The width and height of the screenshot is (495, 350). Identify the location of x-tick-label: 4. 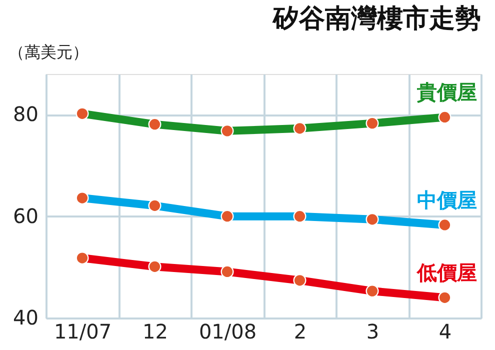
(445, 332).